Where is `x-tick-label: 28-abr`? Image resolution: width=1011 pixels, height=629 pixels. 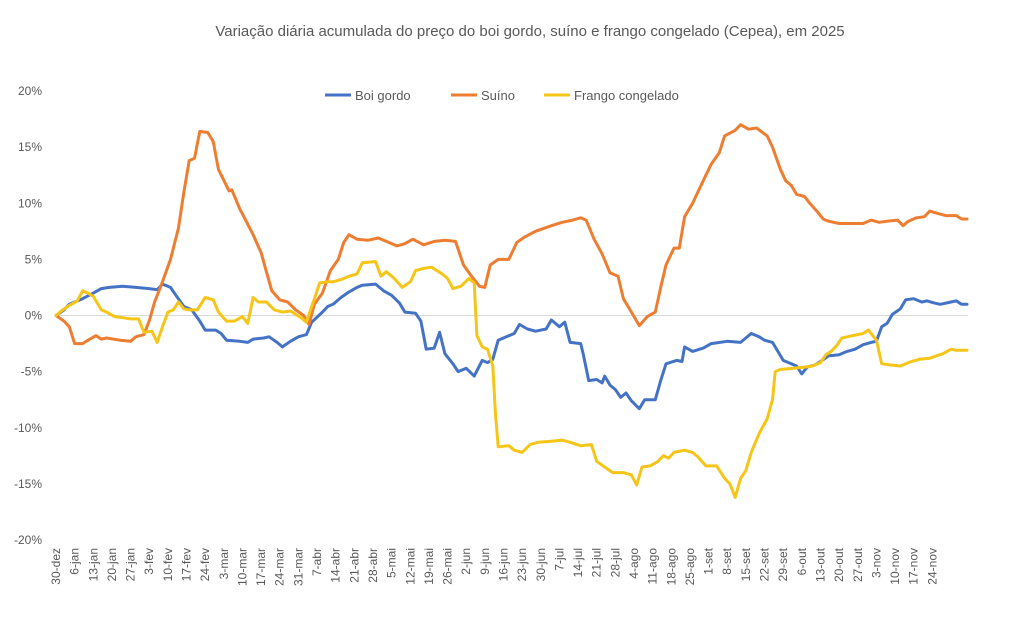
x-tick-label: 28-abr is located at coordinates (373, 565).